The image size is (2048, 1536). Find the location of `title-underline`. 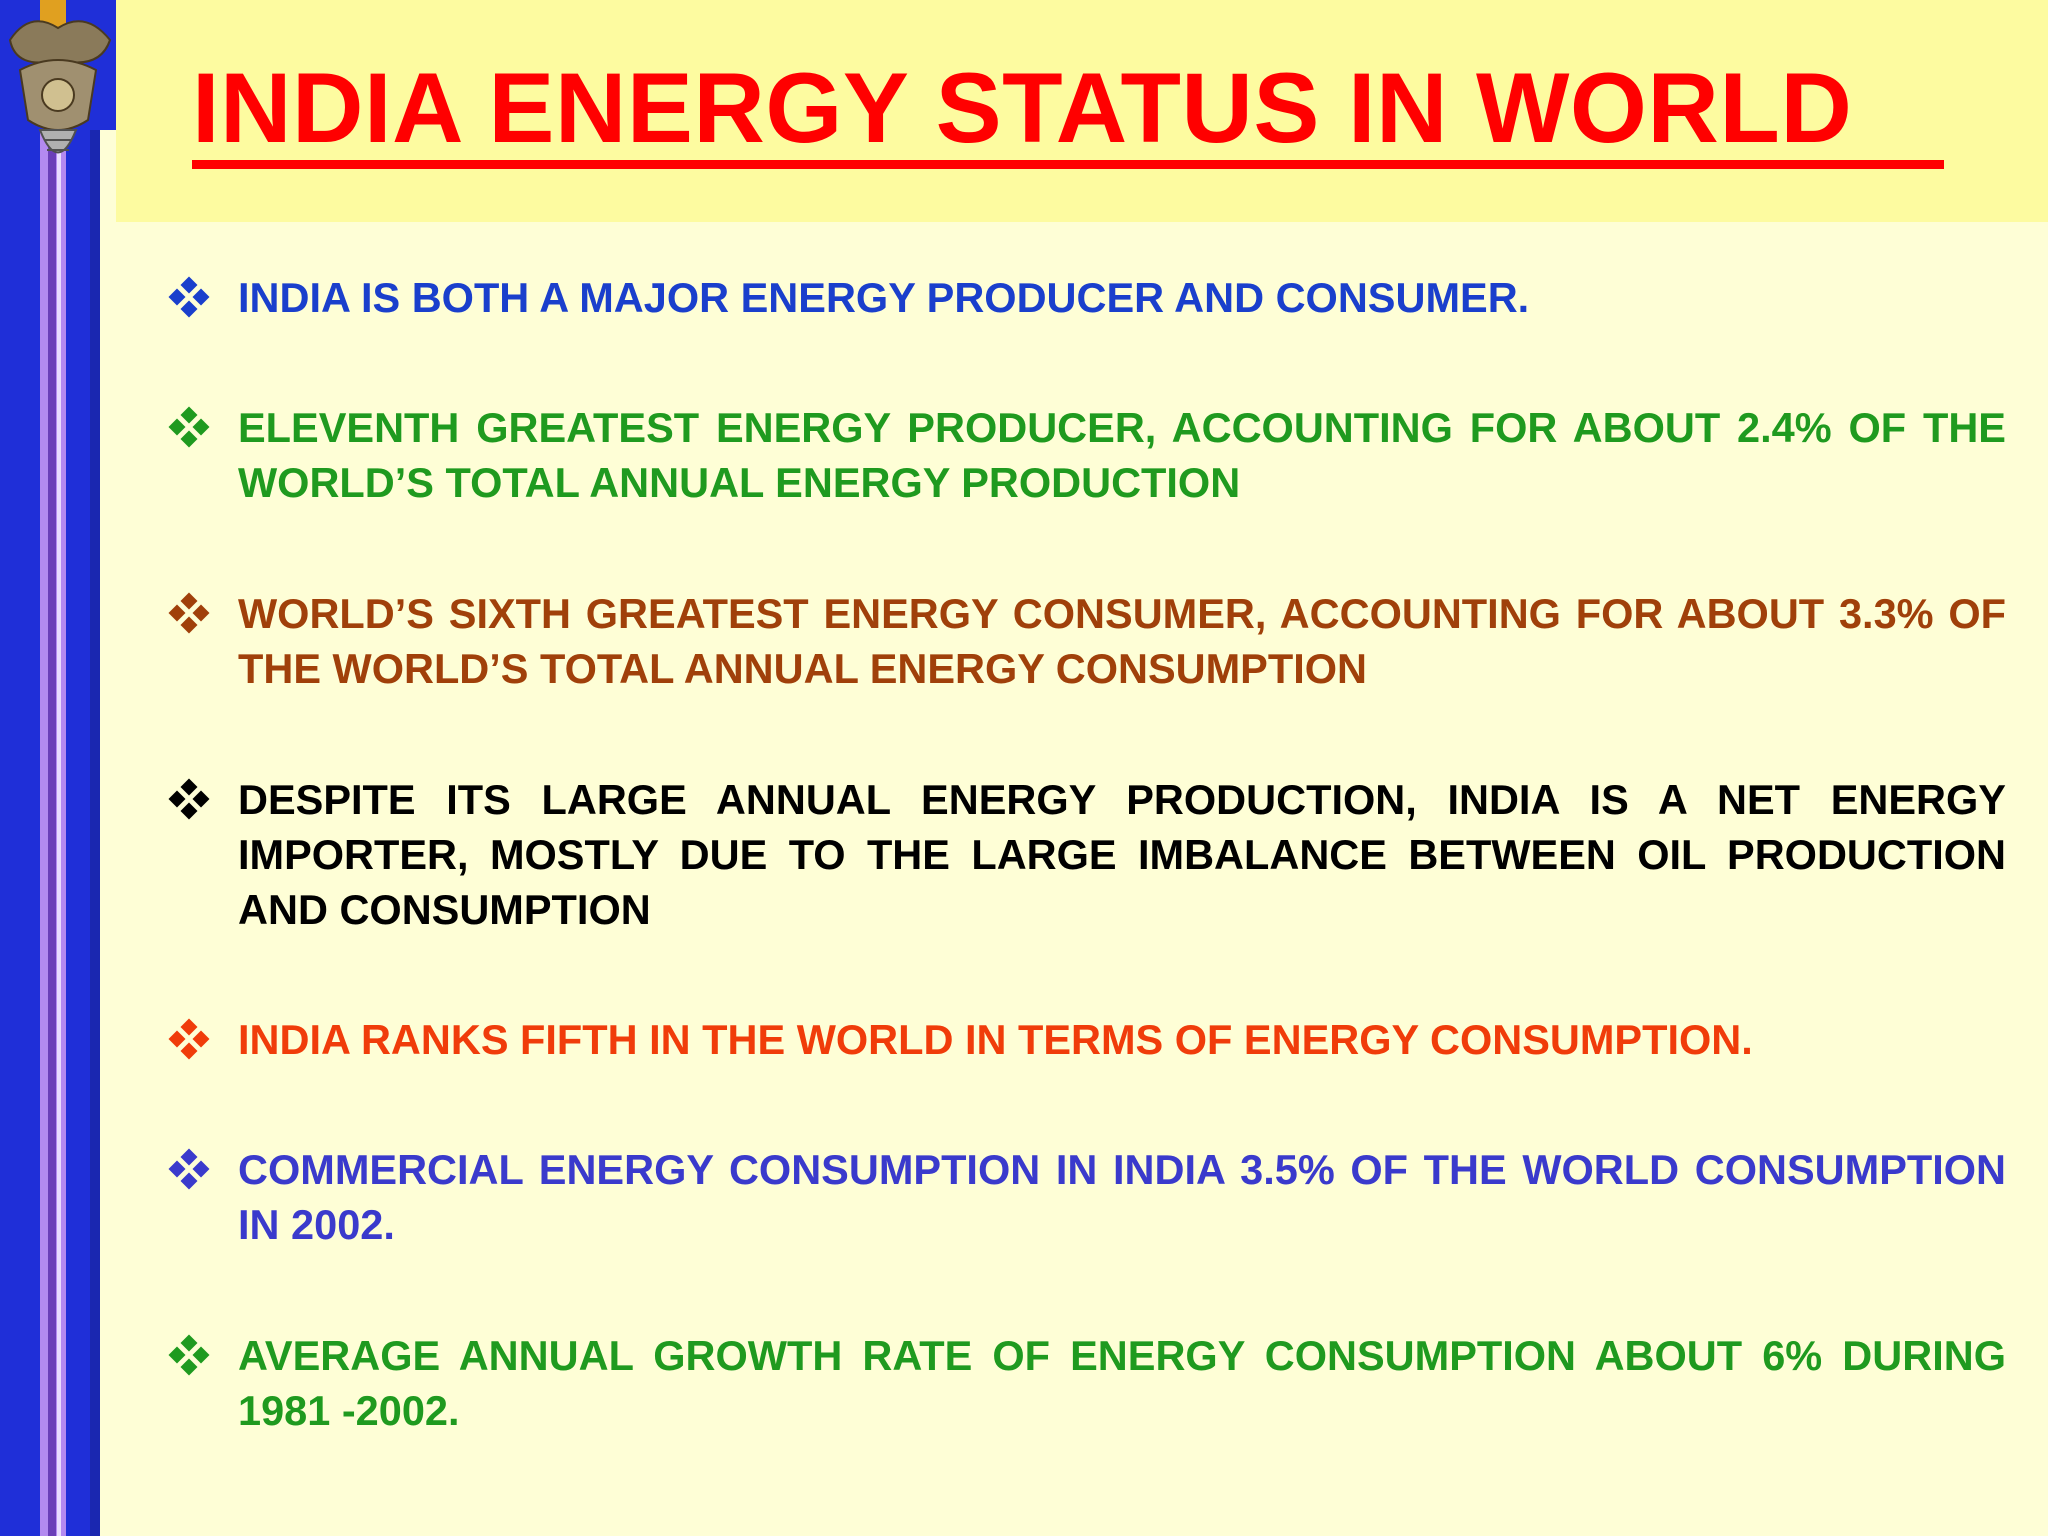

title-underline is located at coordinates (1068, 164).